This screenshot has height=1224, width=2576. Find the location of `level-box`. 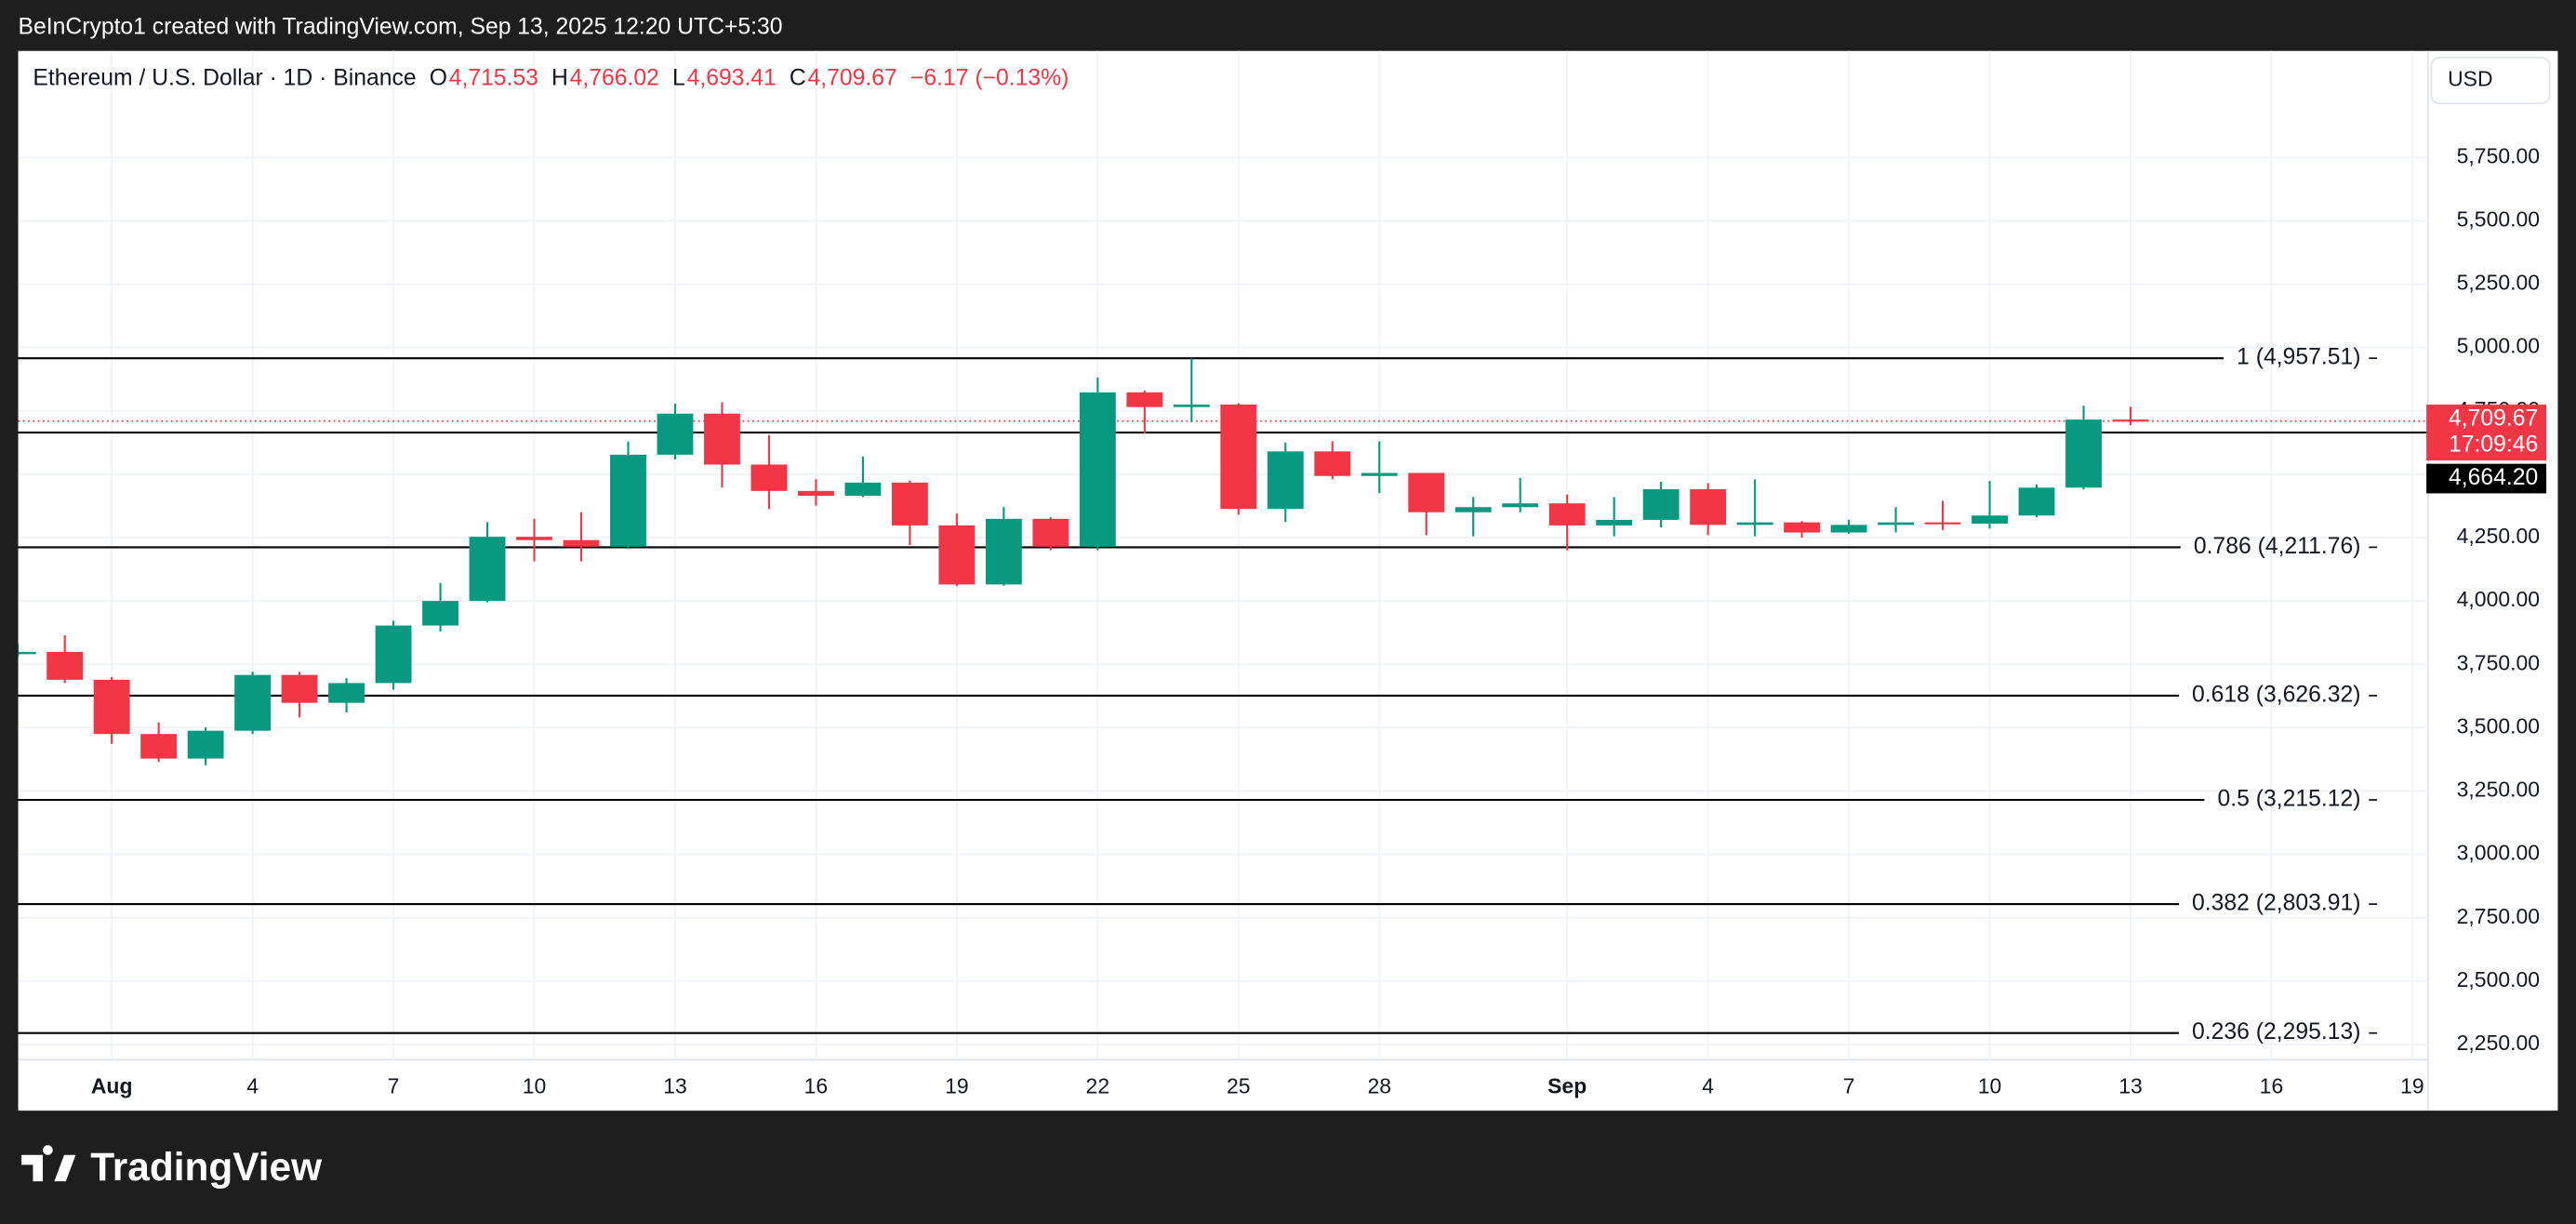

level-box is located at coordinates (2486, 478).